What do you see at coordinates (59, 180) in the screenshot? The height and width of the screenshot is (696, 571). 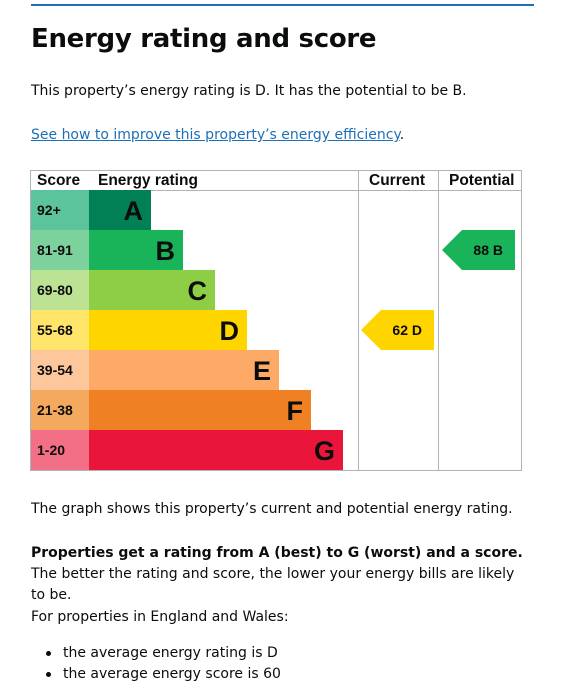 I see `header-score: Score` at bounding box center [59, 180].